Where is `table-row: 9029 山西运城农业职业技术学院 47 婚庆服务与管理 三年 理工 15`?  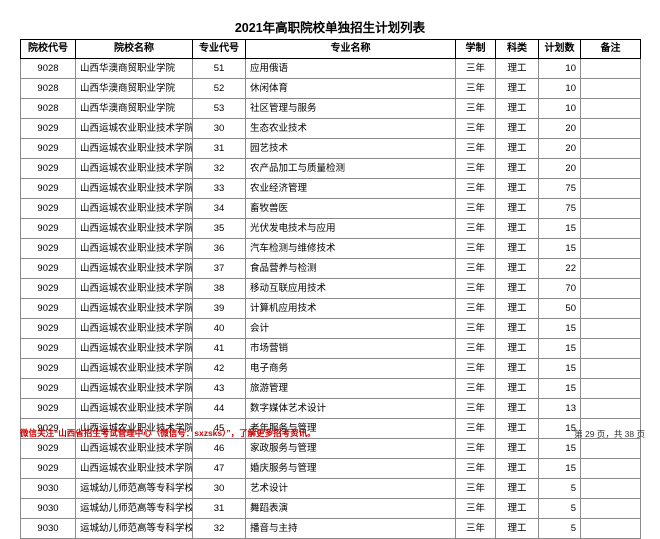 table-row: 9029 山西运城农业职业技术学院 47 婚庆服务与管理 三年 理工 15 is located at coordinates (330, 468).